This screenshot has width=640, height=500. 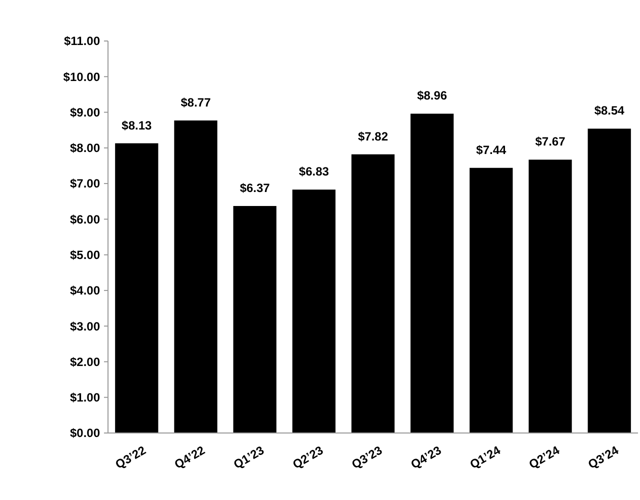 I want to click on y-tick-label: $10.00, so click(x=81, y=77).